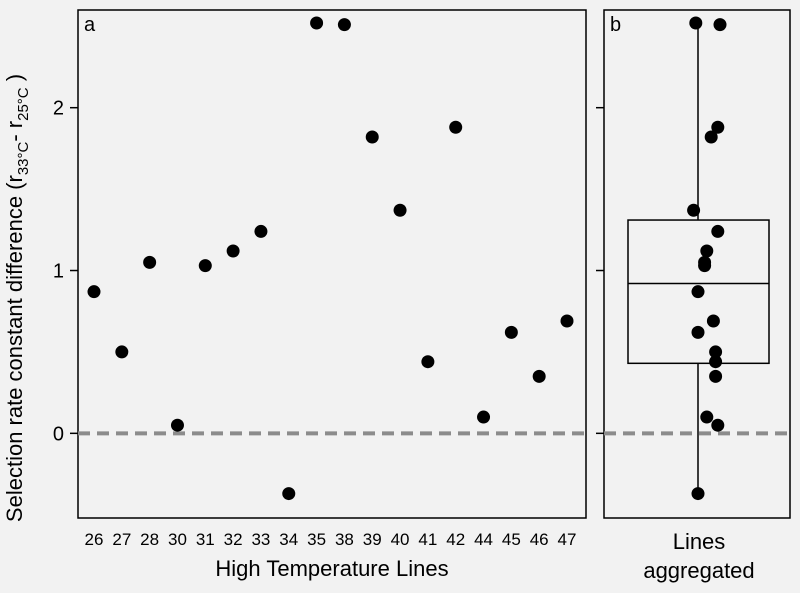 This screenshot has height=593, width=800. Describe the element at coordinates (14, 80) in the screenshot. I see `y-axis-label-suffix: )` at that location.